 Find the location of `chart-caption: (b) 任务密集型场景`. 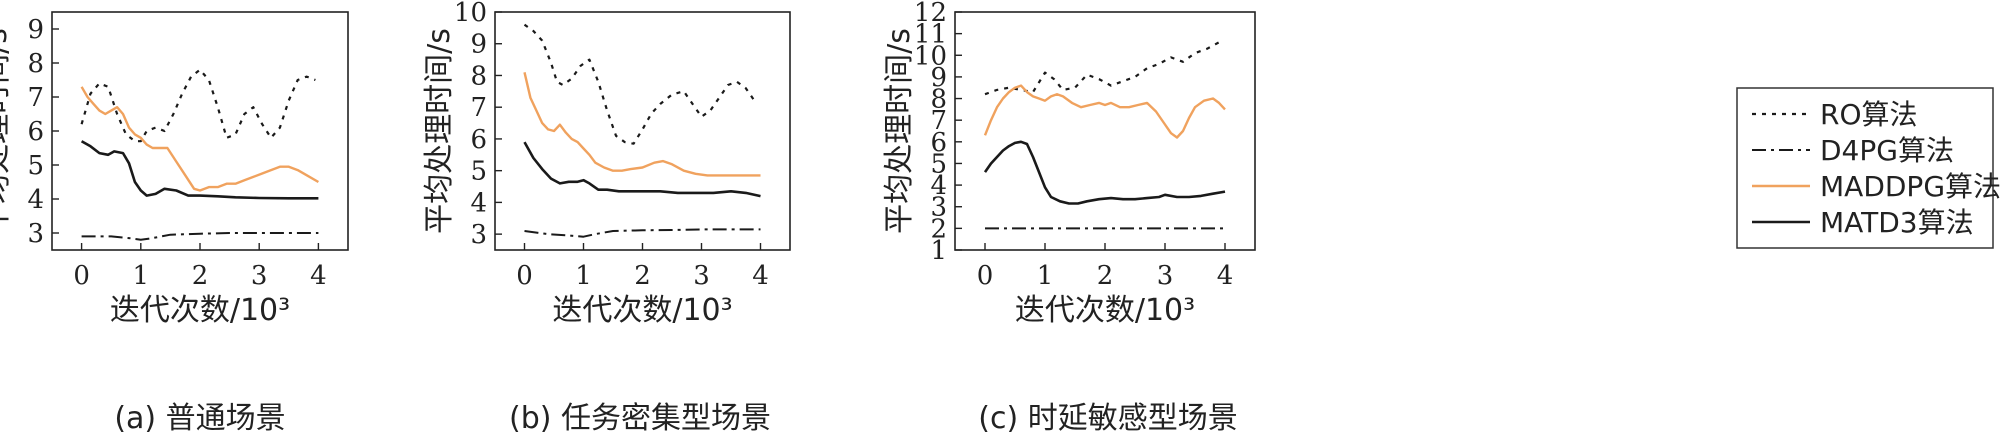

chart-caption: (b) 任务密集型场景 is located at coordinates (640, 418).